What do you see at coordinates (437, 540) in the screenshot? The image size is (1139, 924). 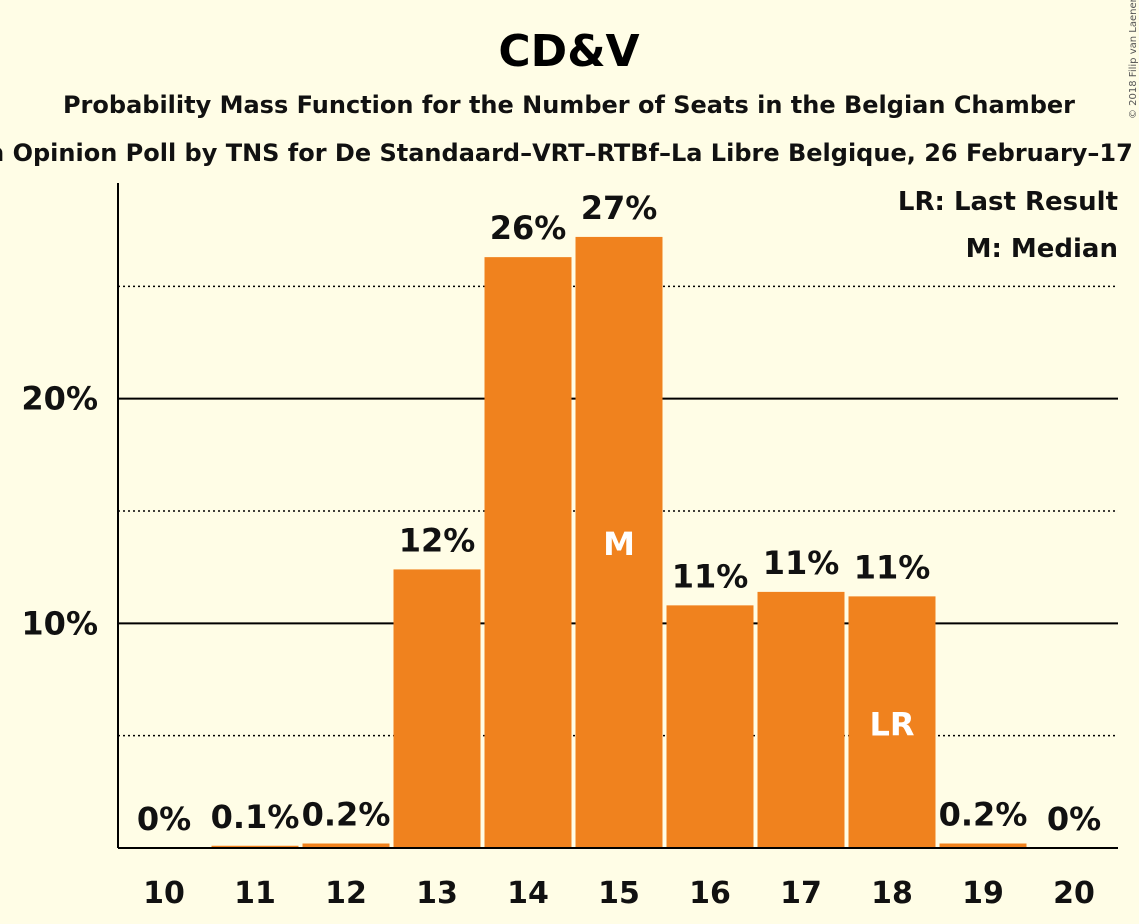 I see `value-label-13: 12%` at bounding box center [437, 540].